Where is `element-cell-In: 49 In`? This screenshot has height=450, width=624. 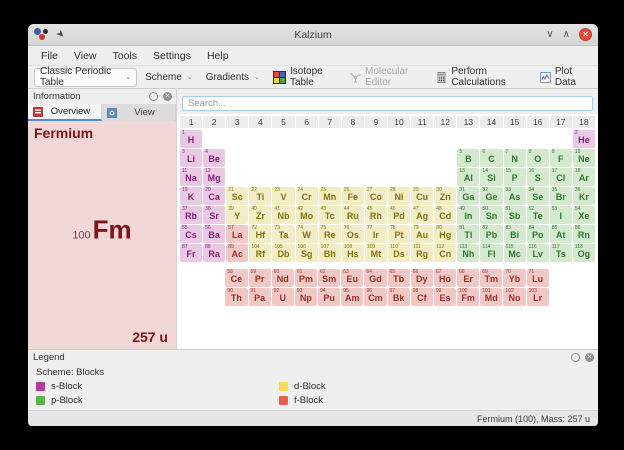
element-cell-In: 49 In is located at coordinates (468, 215).